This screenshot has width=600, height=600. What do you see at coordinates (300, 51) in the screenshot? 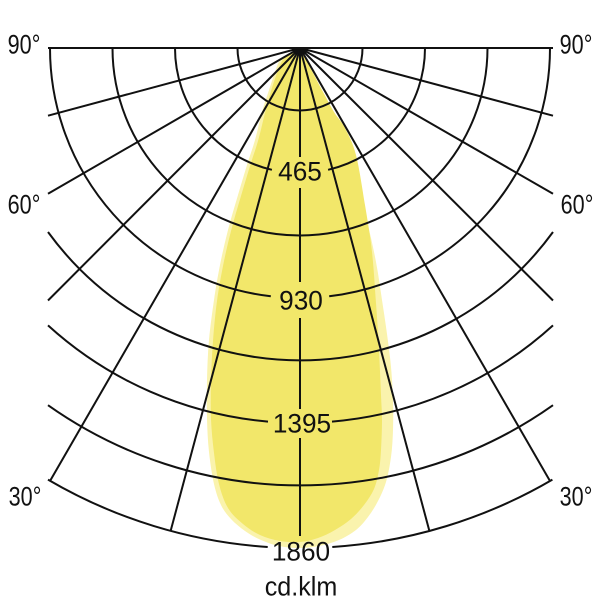
I see `origin-marker` at bounding box center [300, 51].